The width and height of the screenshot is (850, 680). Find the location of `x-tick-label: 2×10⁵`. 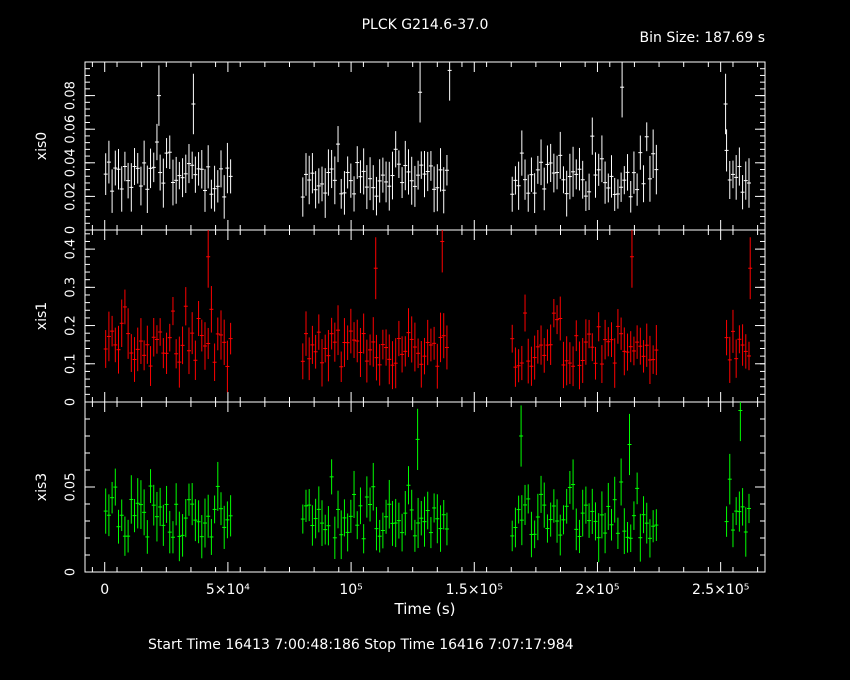

x-tick-label: 2×10⁵ is located at coordinates (597, 590).